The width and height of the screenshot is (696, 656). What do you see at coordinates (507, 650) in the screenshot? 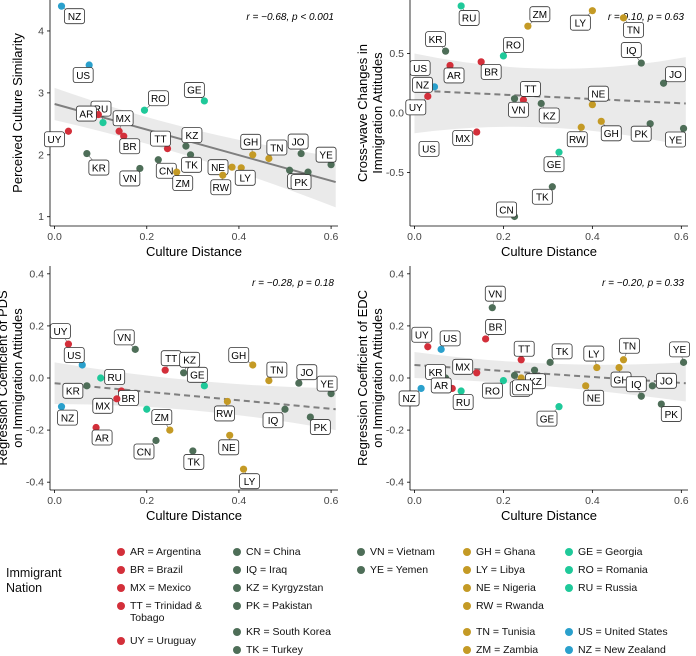
I see `legend-label: ZM = Zambia` at bounding box center [507, 650].